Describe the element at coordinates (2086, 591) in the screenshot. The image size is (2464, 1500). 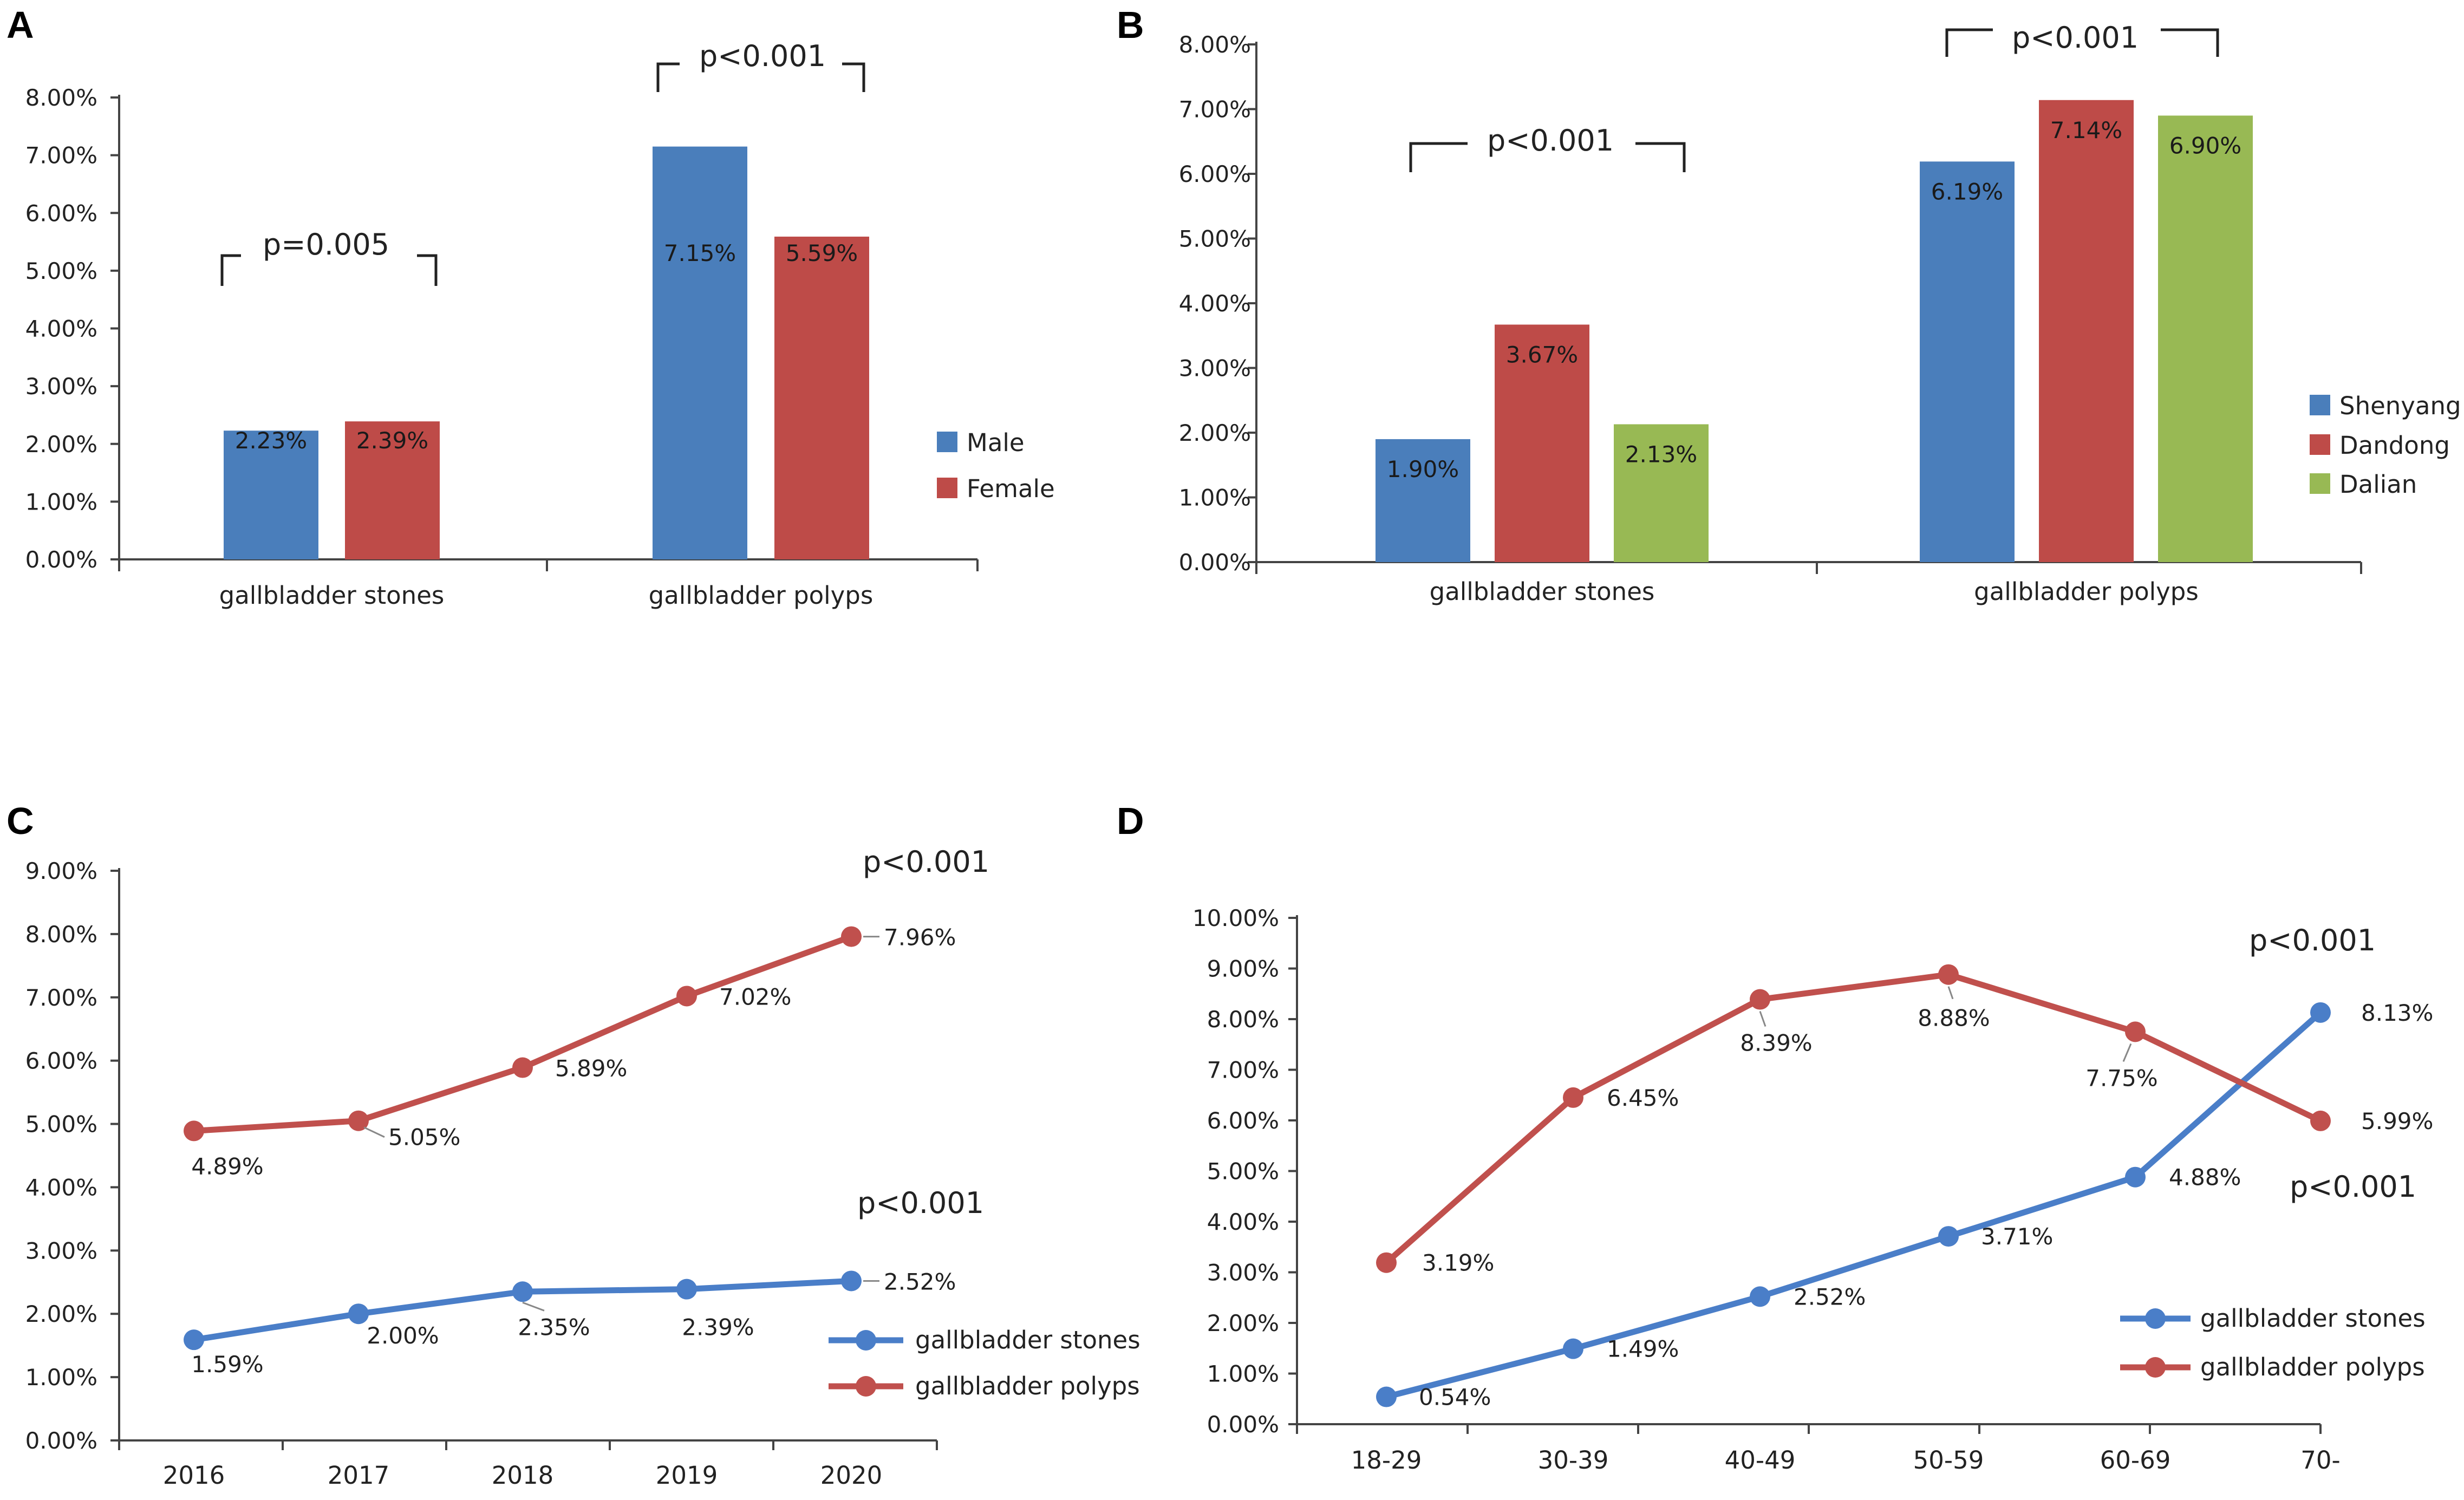
I see `panel-b-category-label: gallbladder polyps` at that location.